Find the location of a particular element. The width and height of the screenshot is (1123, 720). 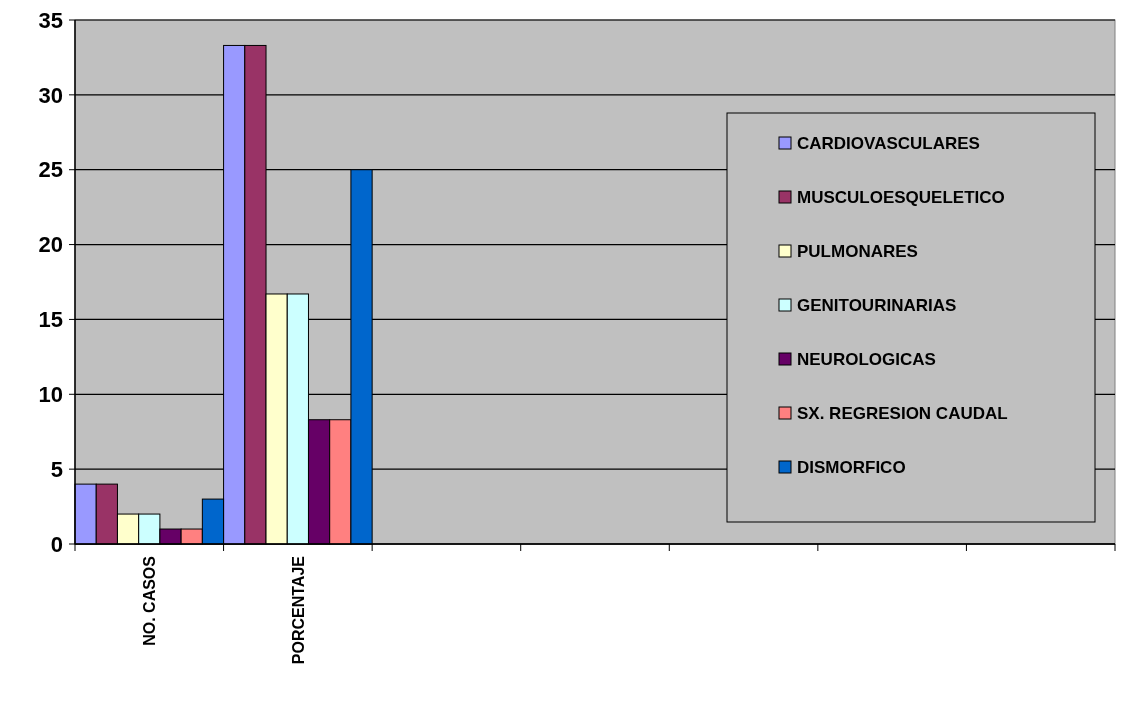

y-tick-label: 5 is located at coordinates (56, 469).